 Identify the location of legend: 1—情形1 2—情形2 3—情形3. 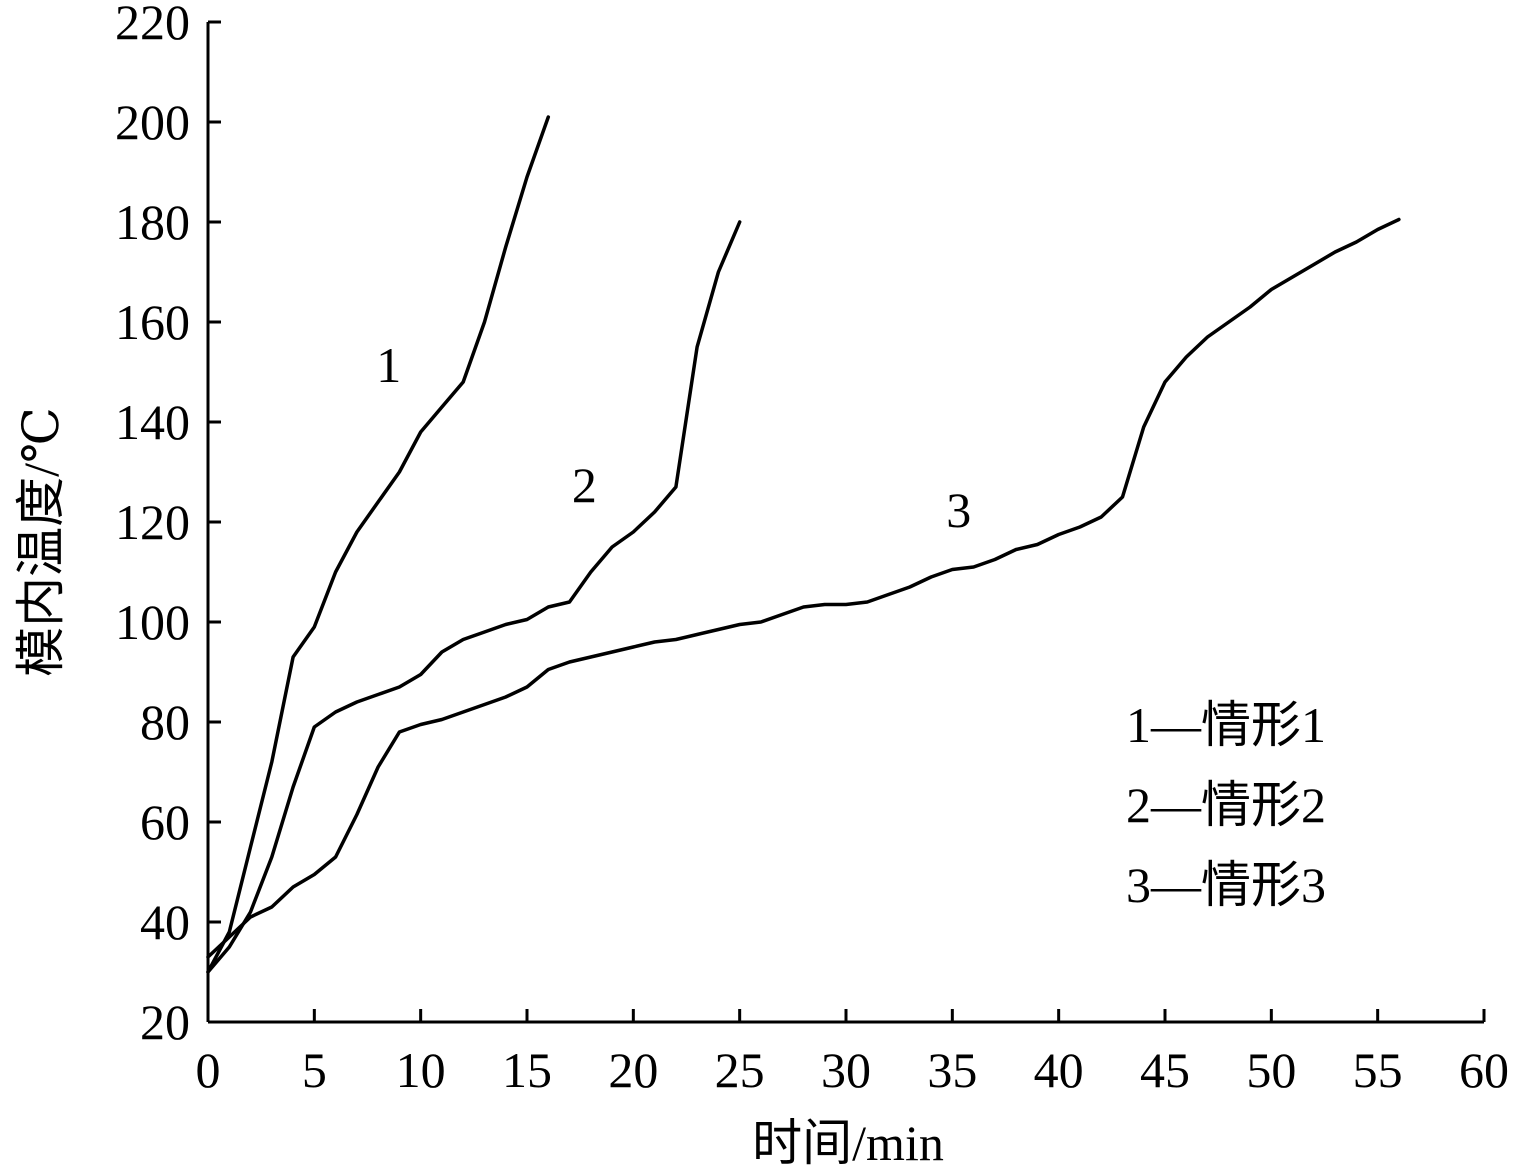
(1226, 805).